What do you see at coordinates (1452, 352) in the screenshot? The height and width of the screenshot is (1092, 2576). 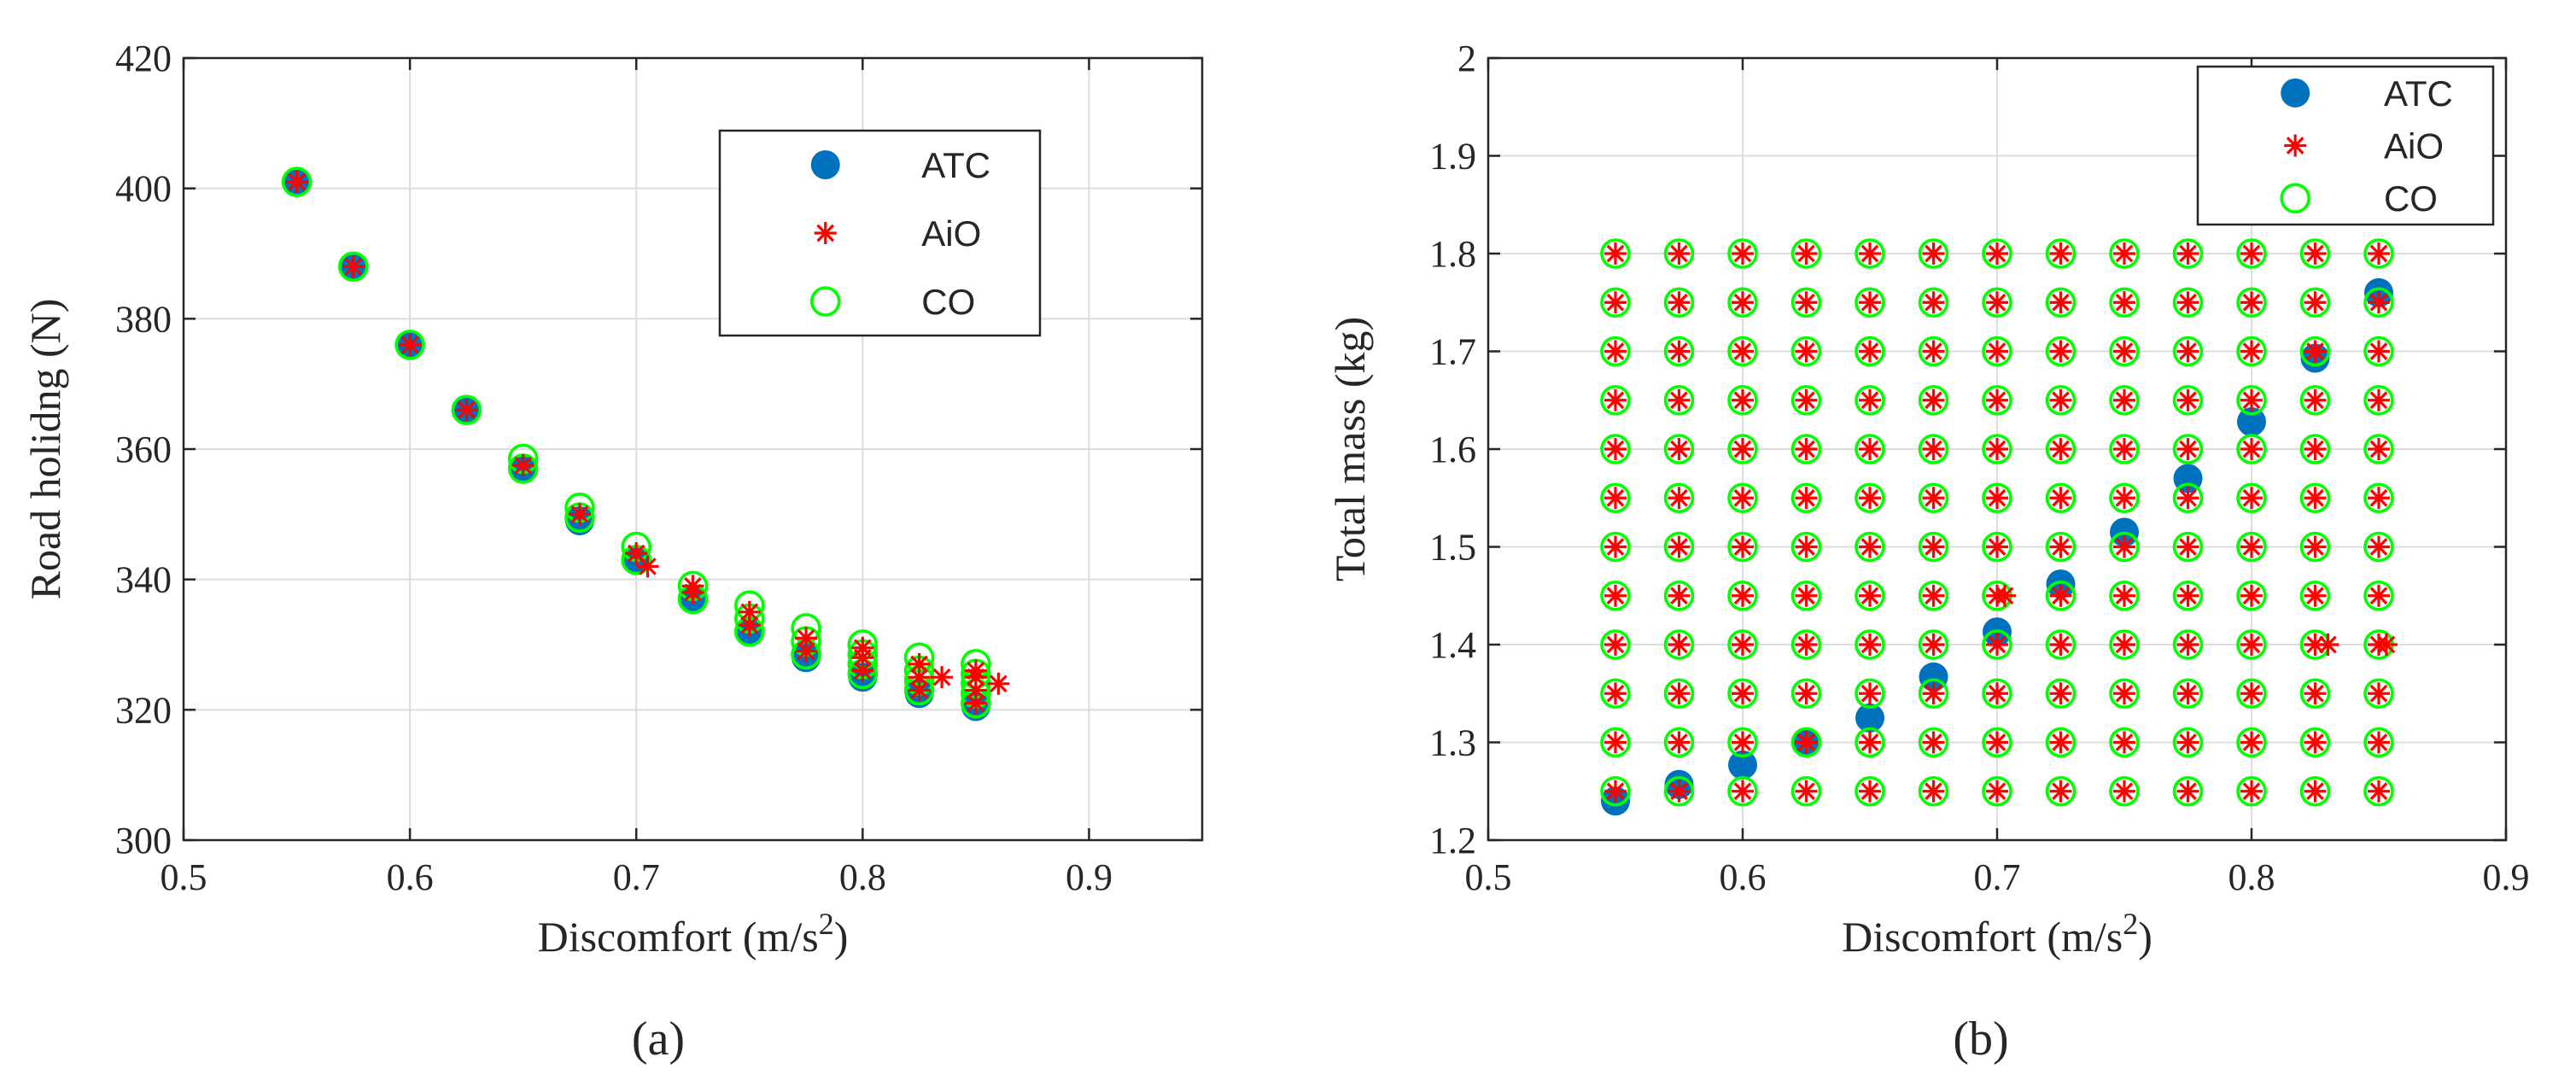 I see `y-tick-label-5: 1.7` at bounding box center [1452, 352].